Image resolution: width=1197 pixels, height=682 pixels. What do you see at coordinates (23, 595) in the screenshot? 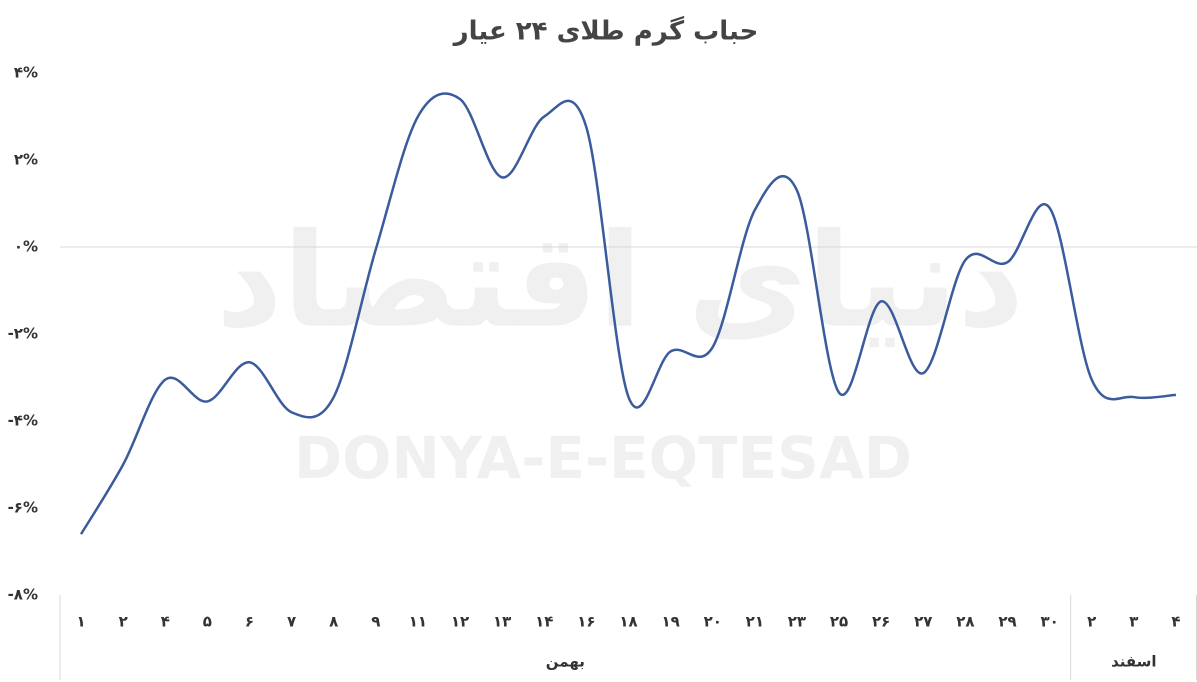
I see `y-tick-label: -۸%` at bounding box center [23, 595].